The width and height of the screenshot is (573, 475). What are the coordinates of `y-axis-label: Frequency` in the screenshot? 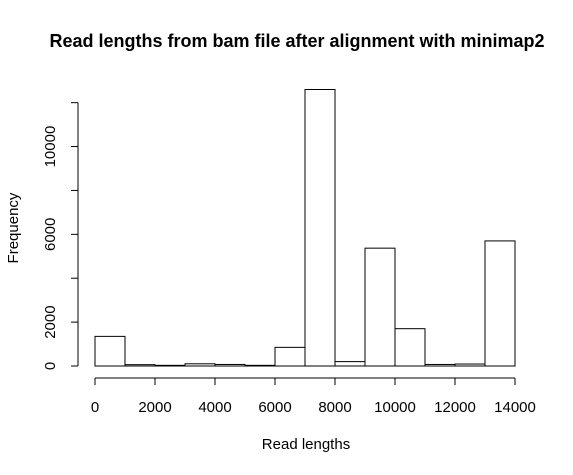 It's located at (13, 227).